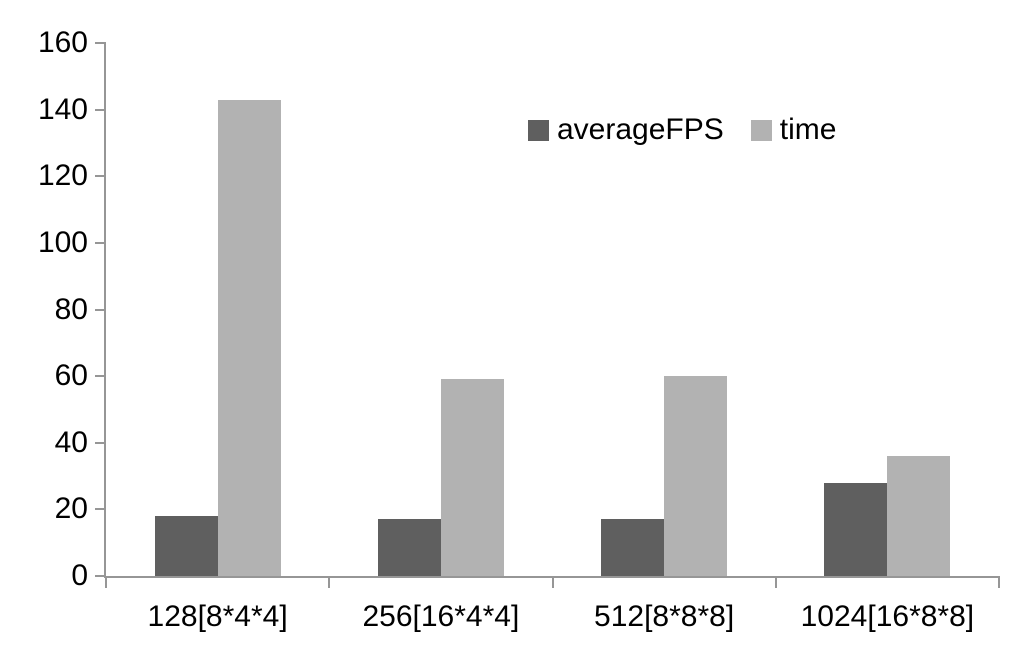  Describe the element at coordinates (62, 42) in the screenshot. I see `y-tick-label: 160` at that location.